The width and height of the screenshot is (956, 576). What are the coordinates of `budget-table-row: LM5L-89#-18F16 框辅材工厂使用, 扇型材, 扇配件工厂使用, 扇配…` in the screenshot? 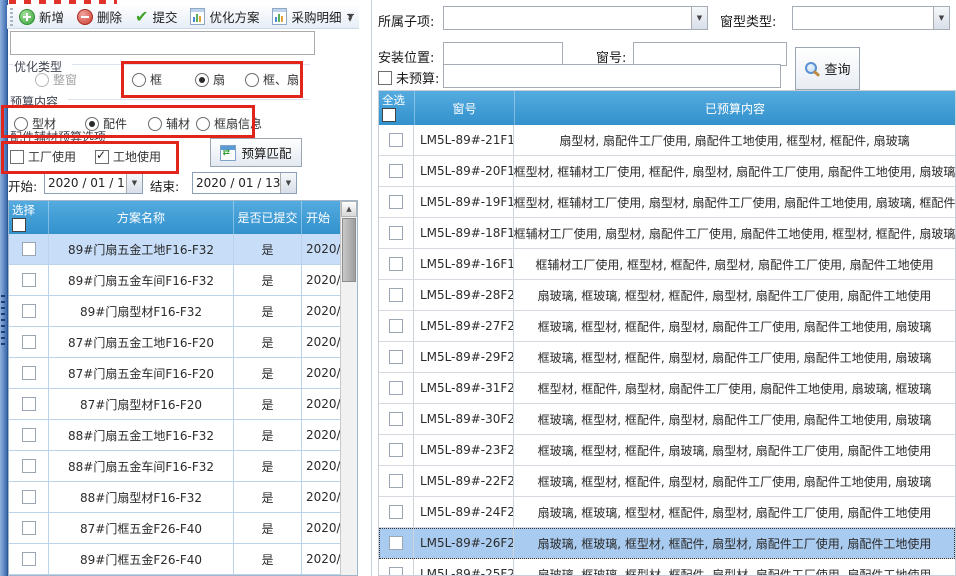 It's located at (667, 233).